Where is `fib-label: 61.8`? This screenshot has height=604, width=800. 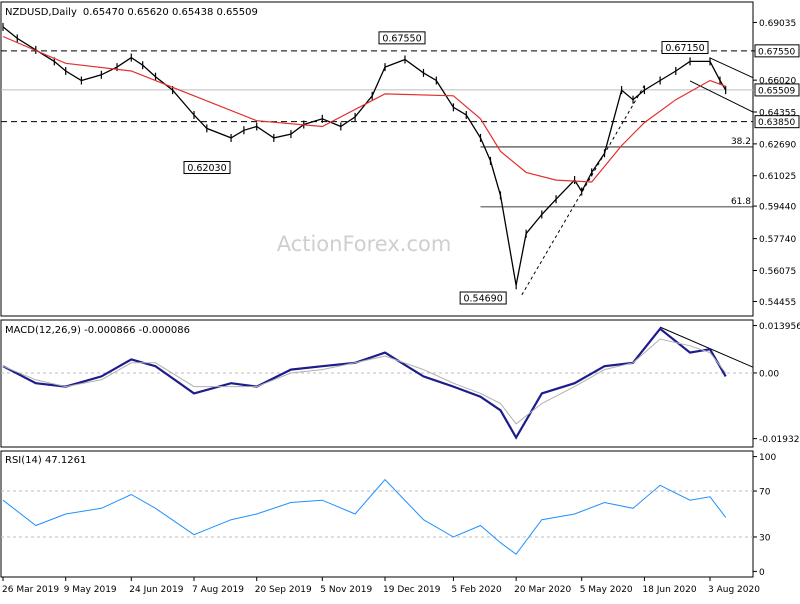
fib-label: 61.8 is located at coordinates (741, 202).